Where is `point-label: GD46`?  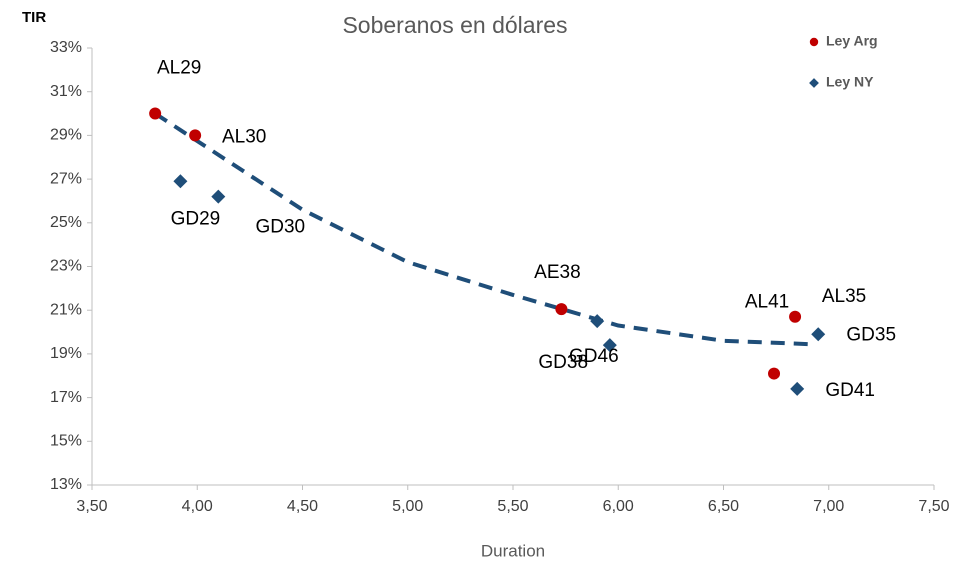
point-label: GD46 is located at coordinates (594, 356).